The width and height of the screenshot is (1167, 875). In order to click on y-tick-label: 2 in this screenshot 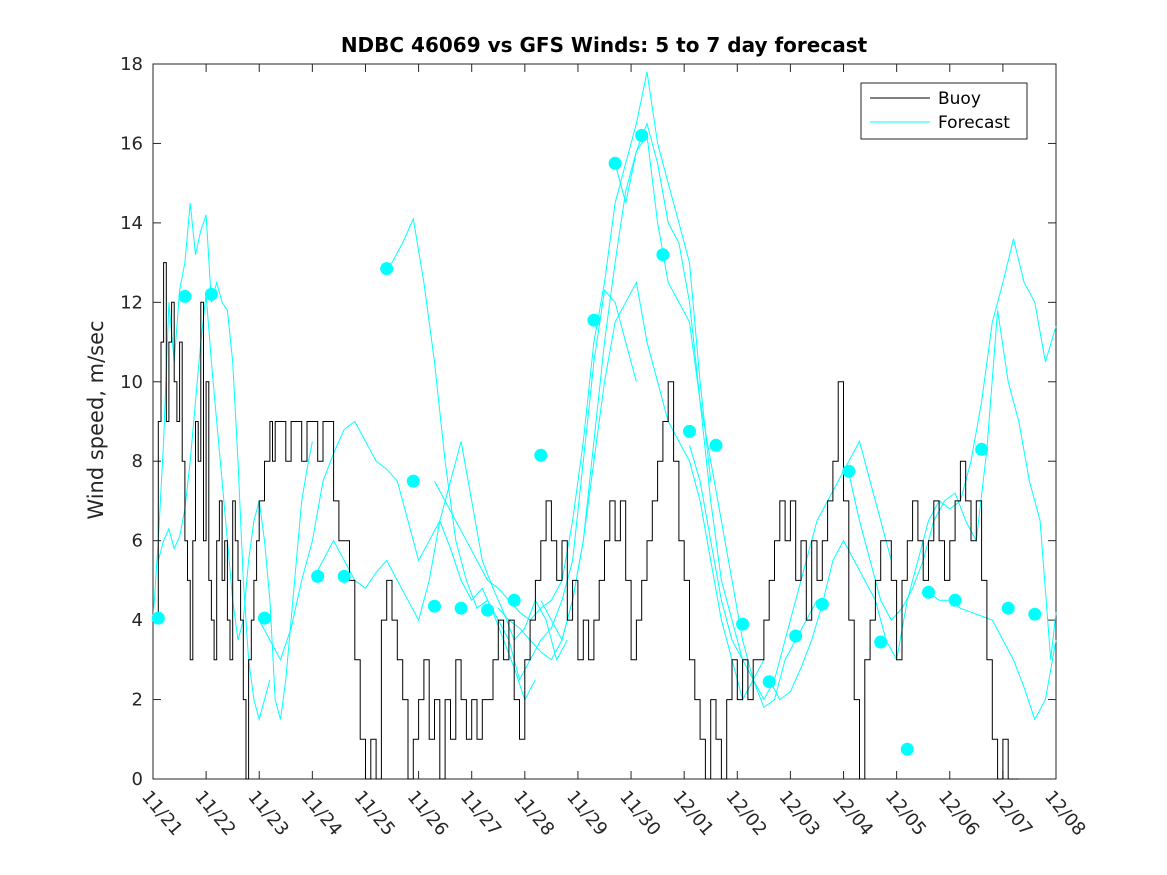, I will do `click(137, 700)`.